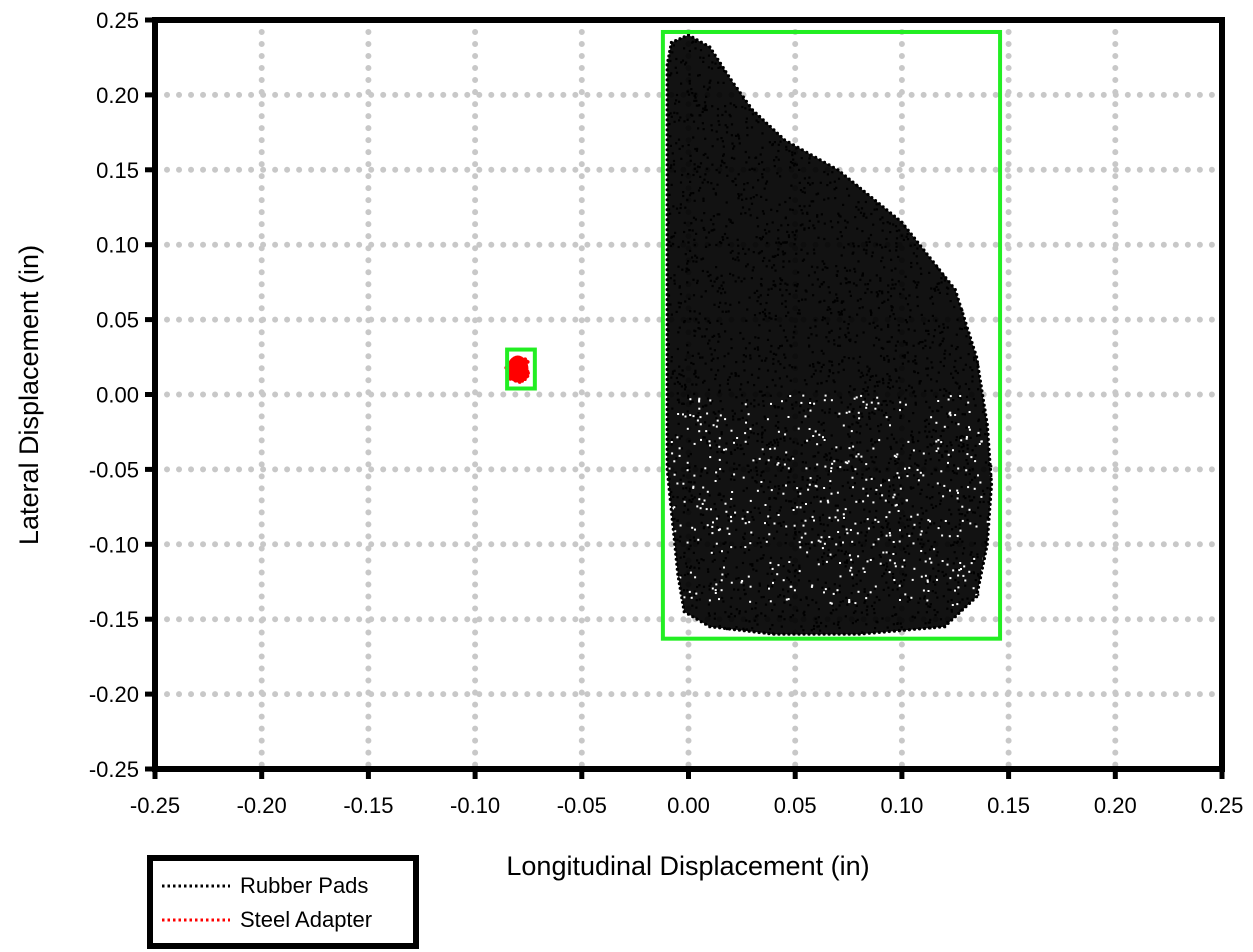  What do you see at coordinates (114, 694) in the screenshot?
I see `y-tick-label: -0.20` at bounding box center [114, 694].